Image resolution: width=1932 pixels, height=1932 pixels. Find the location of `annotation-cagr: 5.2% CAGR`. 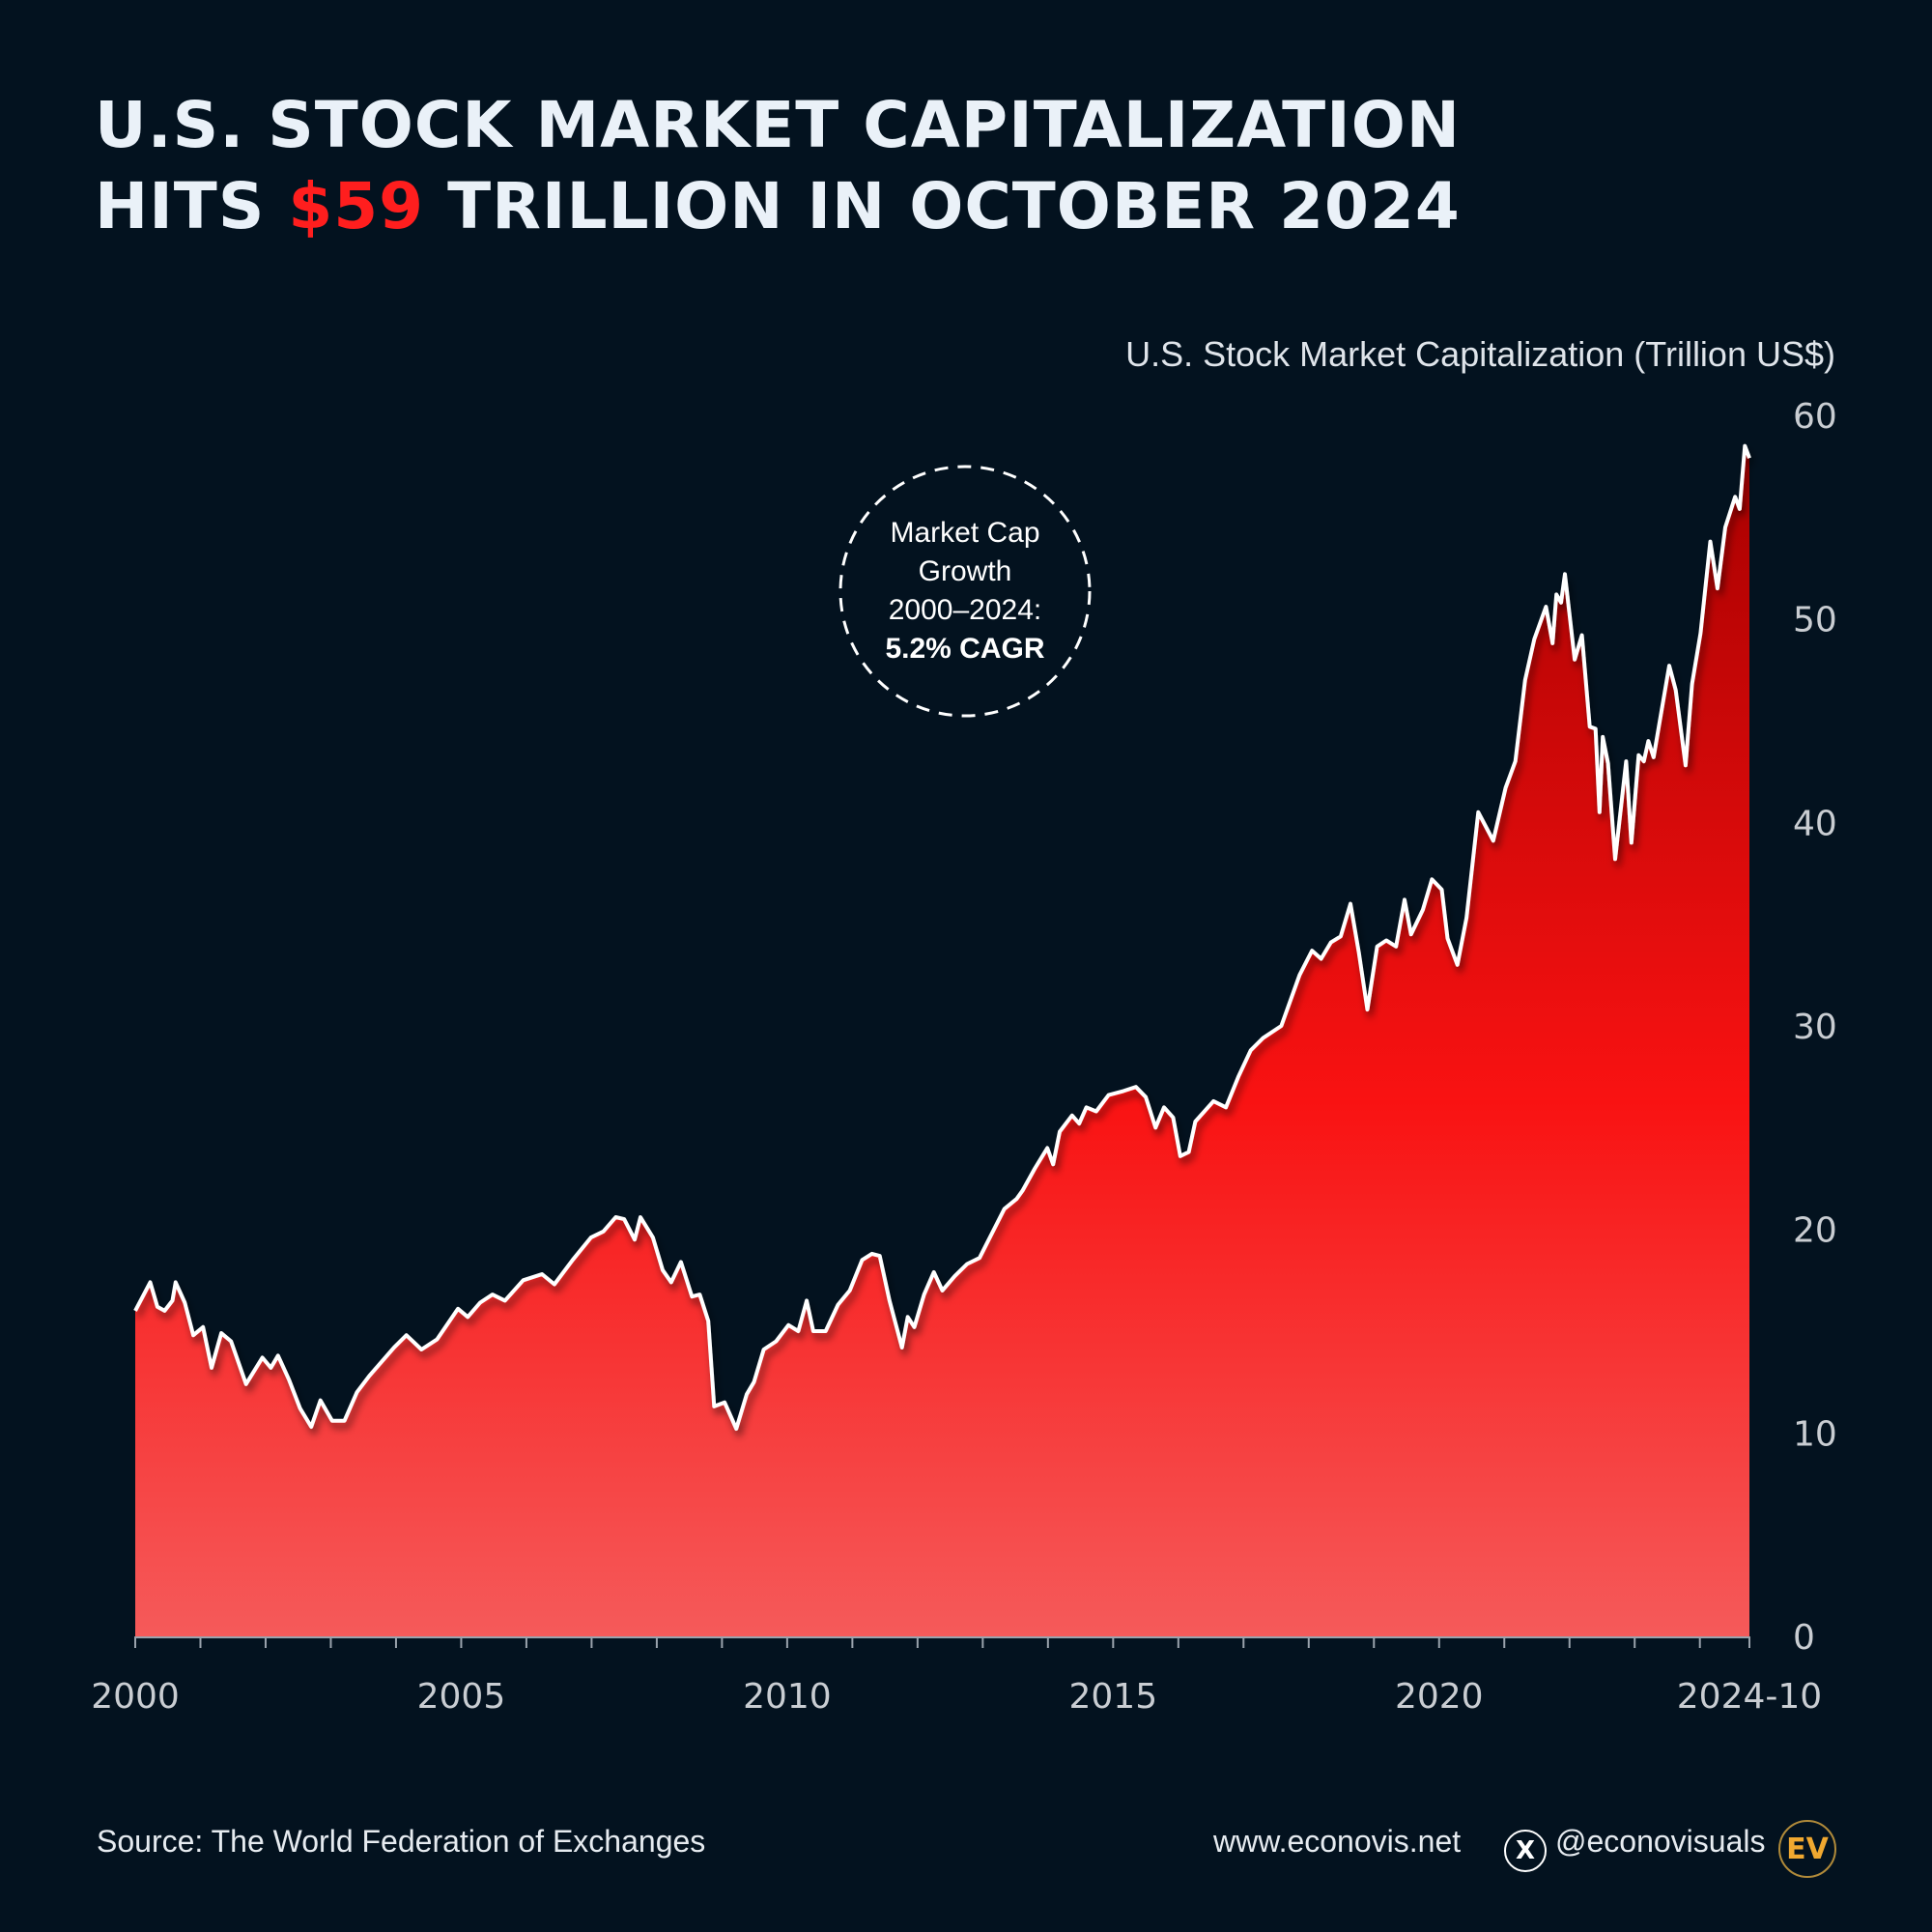

annotation-cagr: 5.2% CAGR is located at coordinates (965, 649).